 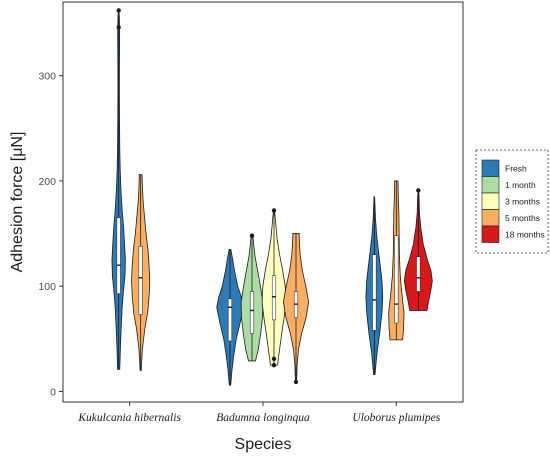 What do you see at coordinates (53, 392) in the screenshot?
I see `y-tick-label: 0` at bounding box center [53, 392].